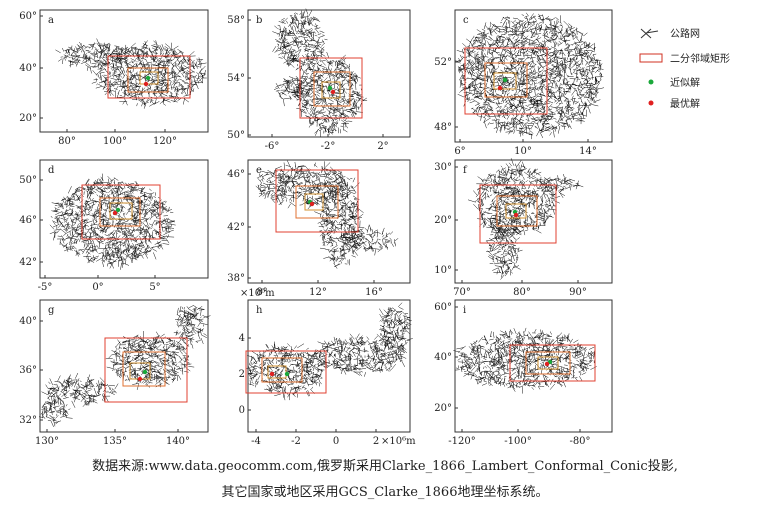  What do you see at coordinates (261, 292) in the screenshot?
I see `x-tick-label: 8°` at bounding box center [261, 292].